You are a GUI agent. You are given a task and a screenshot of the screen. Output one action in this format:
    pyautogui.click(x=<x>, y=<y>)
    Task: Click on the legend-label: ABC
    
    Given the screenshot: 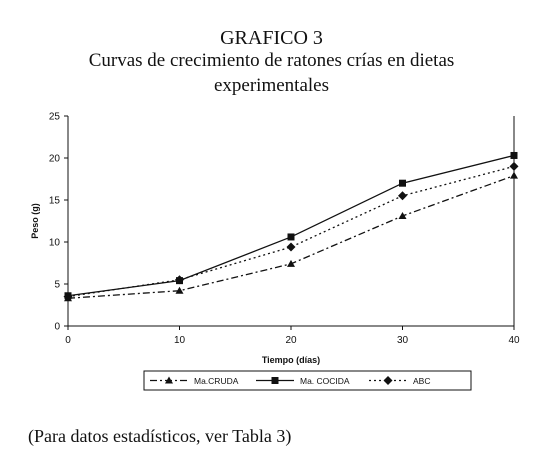 What is the action you would take?
    pyautogui.click(x=421, y=381)
    